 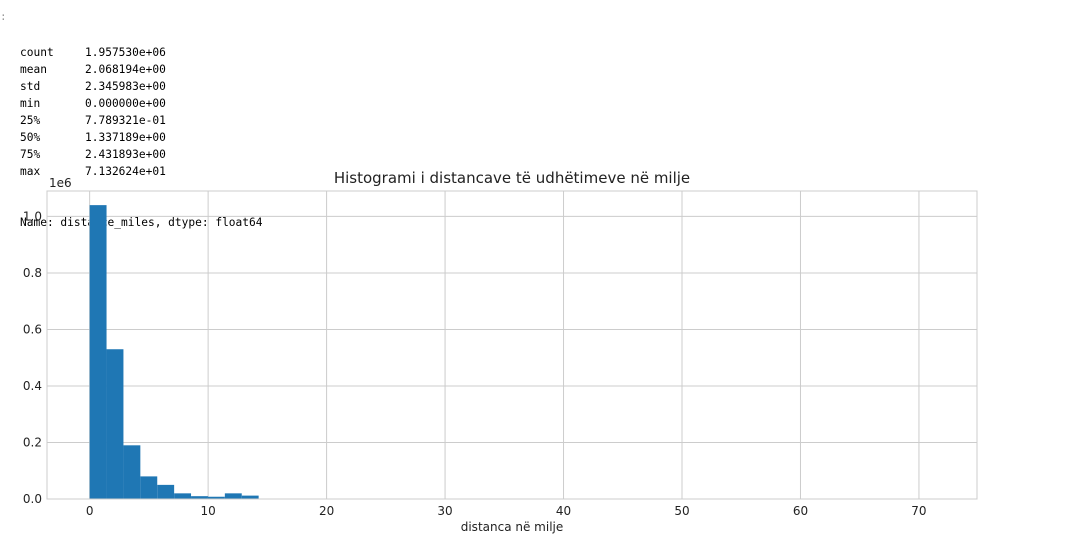 I want to click on y-tick-label: 0.6, so click(x=32, y=329).